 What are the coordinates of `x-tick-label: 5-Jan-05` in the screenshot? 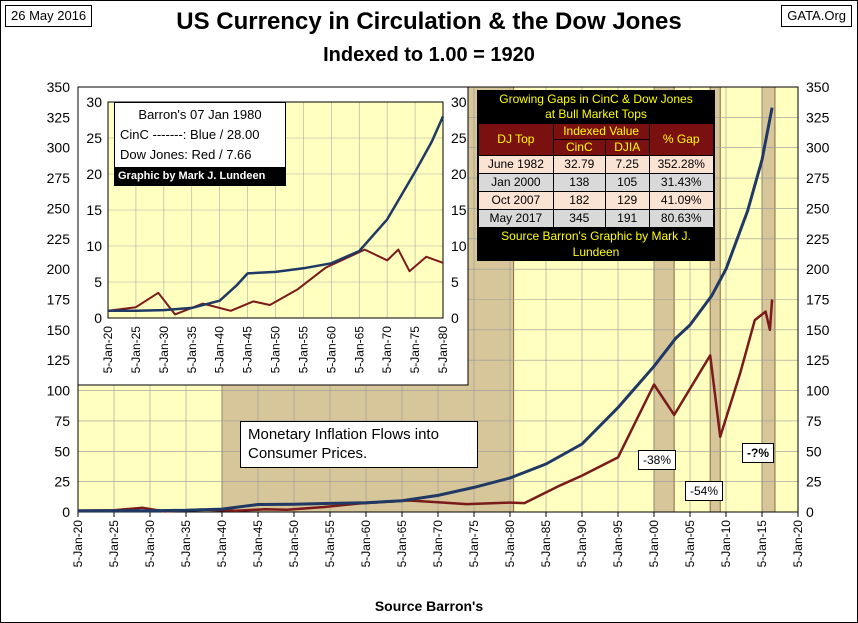 It's located at (690, 544).